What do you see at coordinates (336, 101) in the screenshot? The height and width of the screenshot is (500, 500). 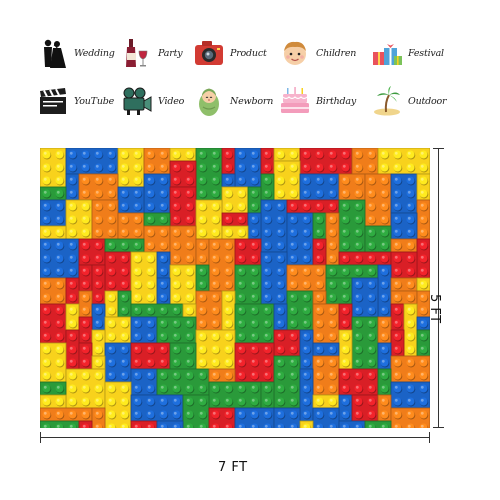 I see `usage-label-birthday: Birthday` at bounding box center [336, 101].